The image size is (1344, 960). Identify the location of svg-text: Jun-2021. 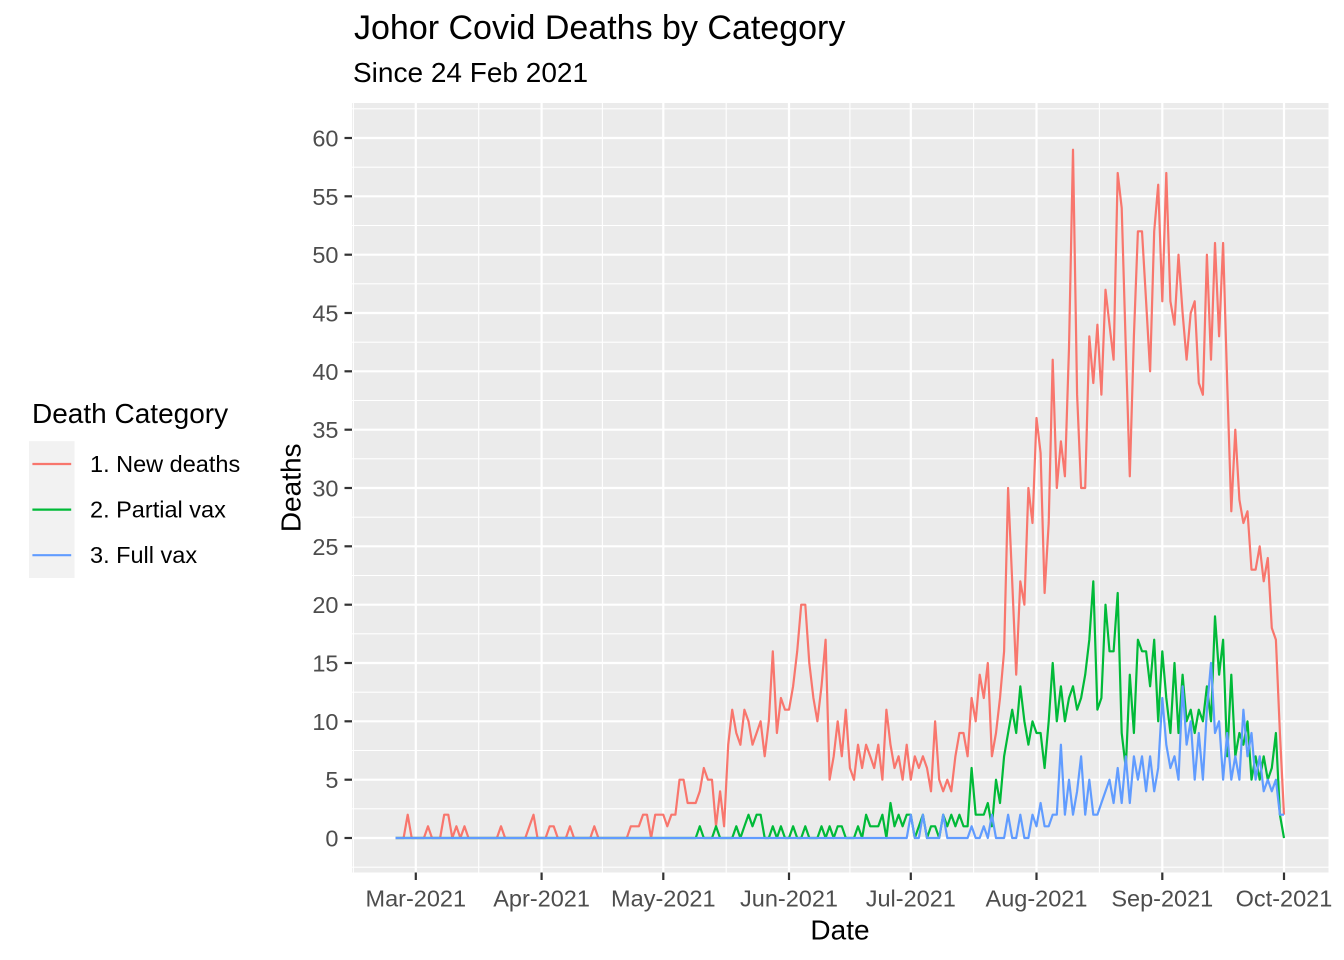
(789, 899).